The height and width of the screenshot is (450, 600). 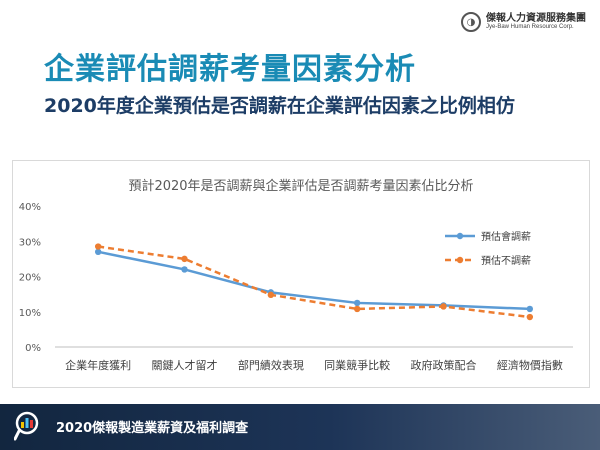 What do you see at coordinates (230, 69) in the screenshot?
I see `slide-title: 企業評估調薪考量因素分析` at bounding box center [230, 69].